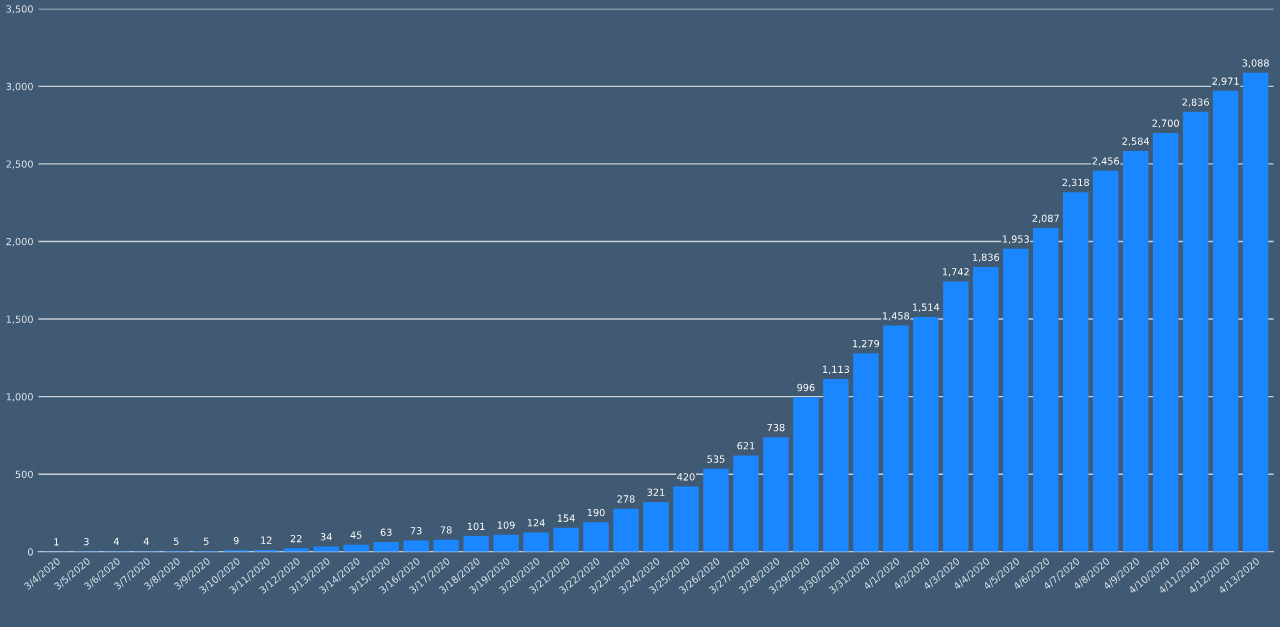 This screenshot has height=627, width=1280. I want to click on data-label: 45, so click(356, 535).